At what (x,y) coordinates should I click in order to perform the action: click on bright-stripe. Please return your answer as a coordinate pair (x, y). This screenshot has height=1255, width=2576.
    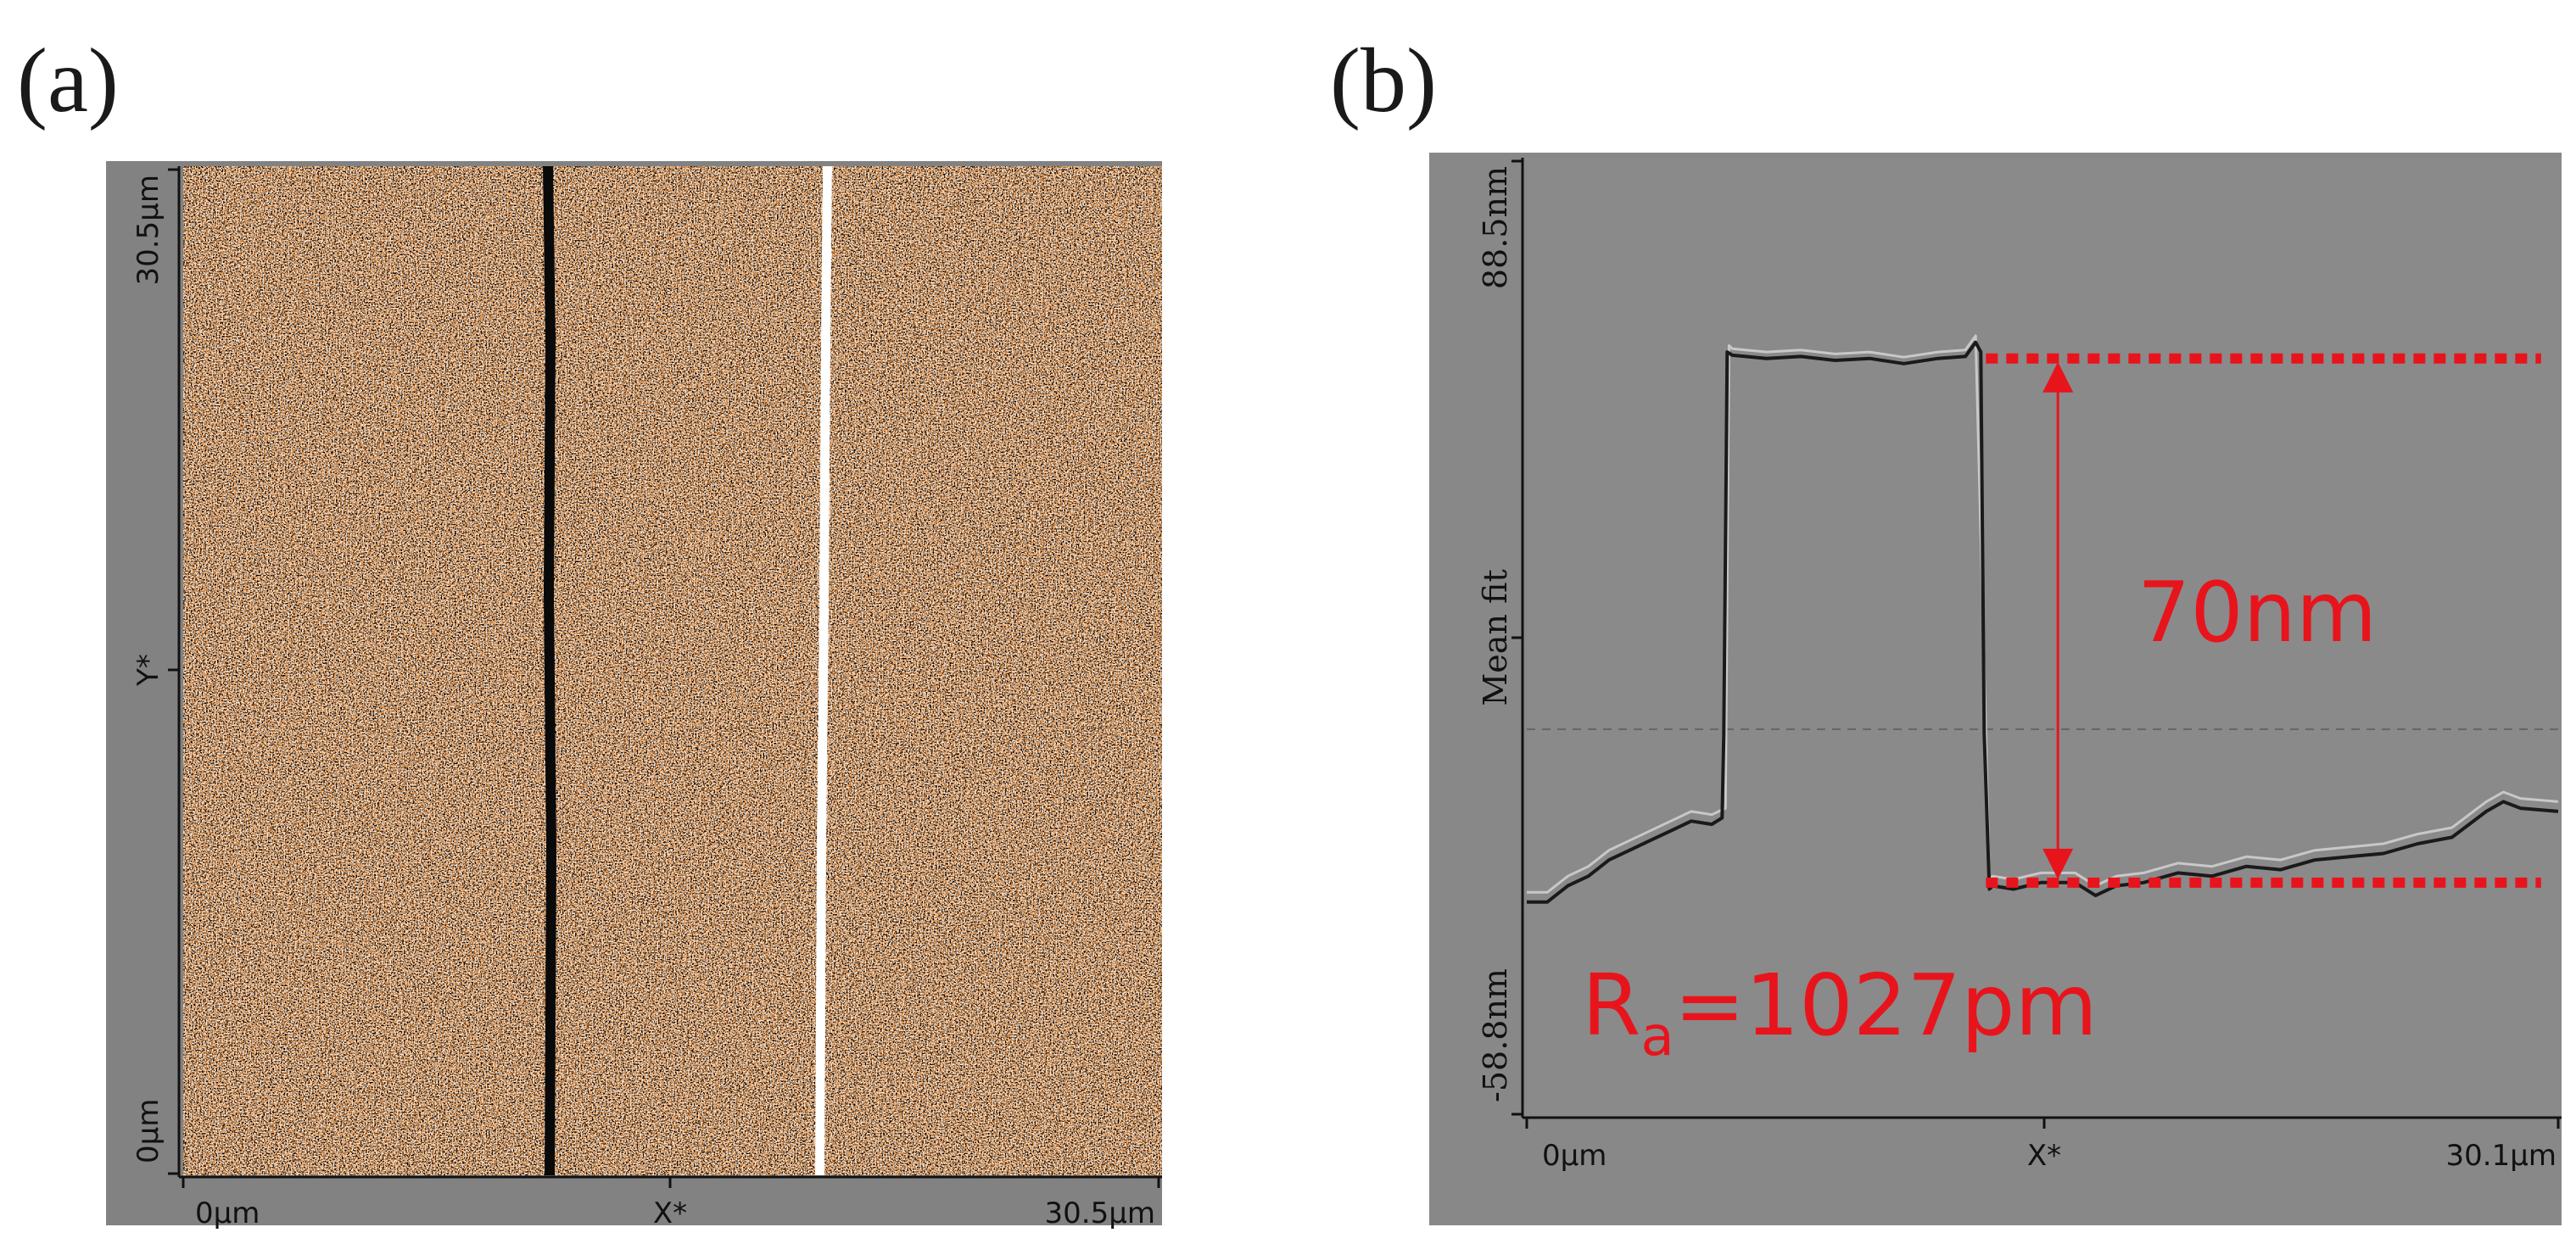
    Looking at the image, I should click on (823, 670).